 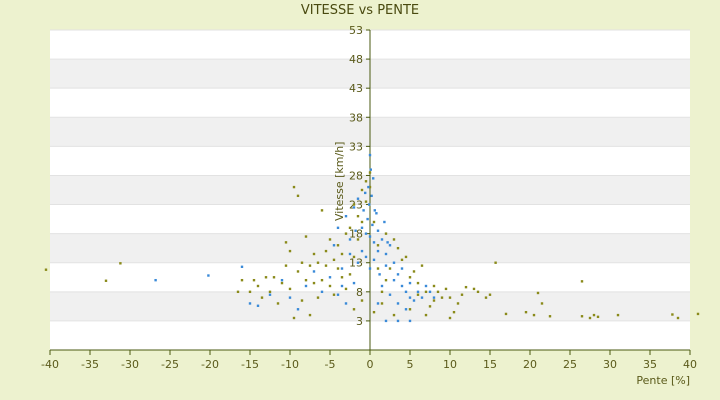 What do you see at coordinates (356, 117) in the screenshot?
I see `y-tick-label: 38` at bounding box center [356, 117].